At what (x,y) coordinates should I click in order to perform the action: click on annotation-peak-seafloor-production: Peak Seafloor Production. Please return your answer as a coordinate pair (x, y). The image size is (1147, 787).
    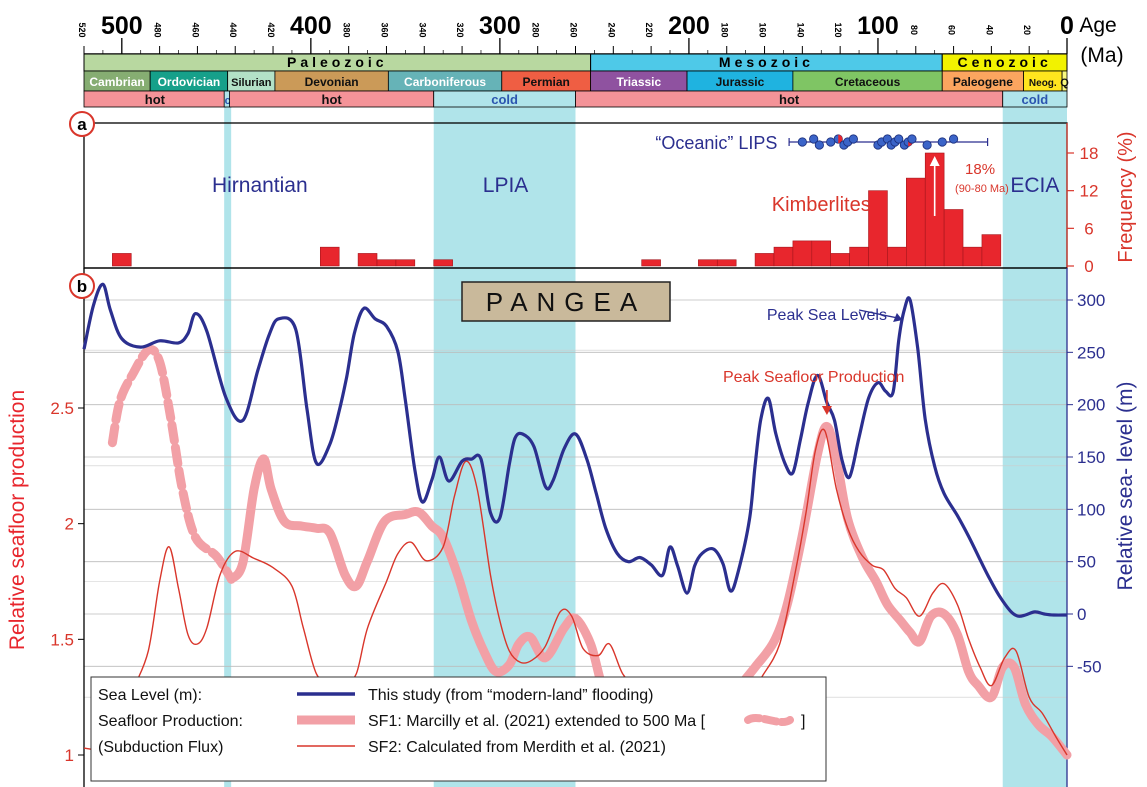
    Looking at the image, I should click on (813, 377).